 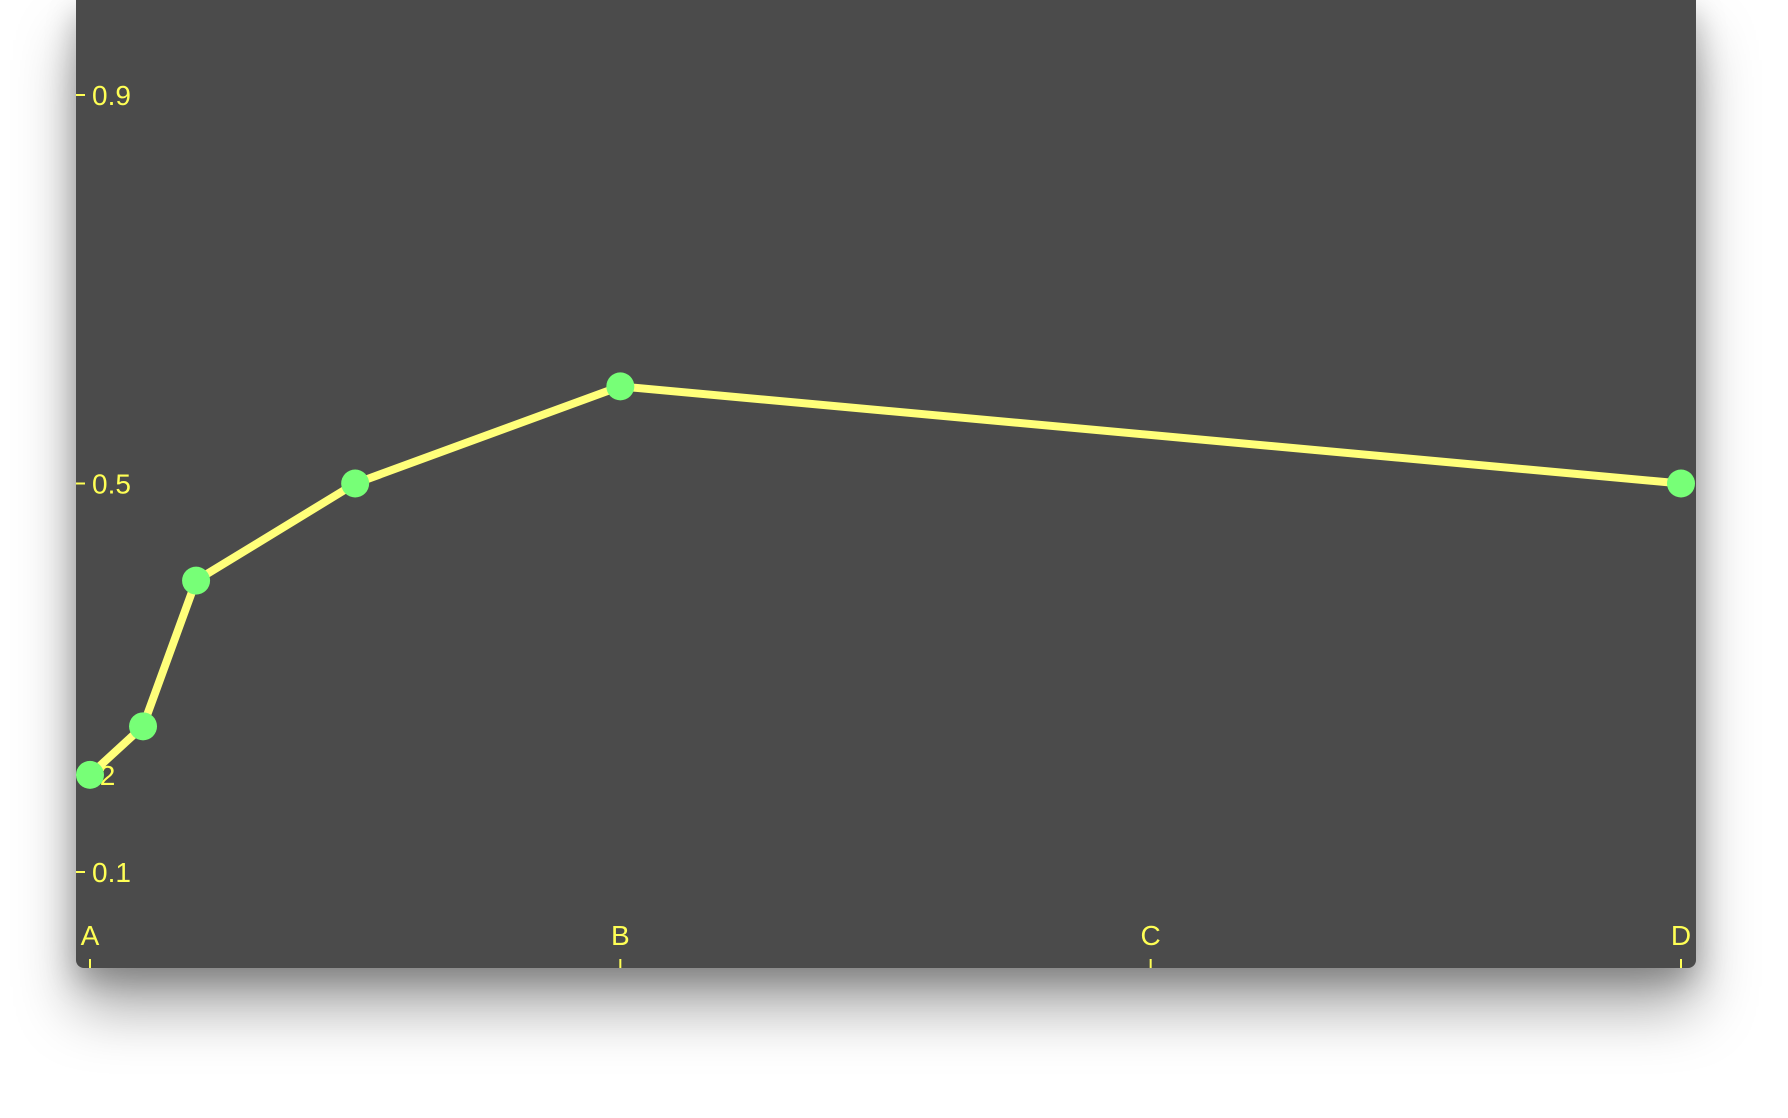 I want to click on y-tick-label: 0.9, so click(x=111, y=95).